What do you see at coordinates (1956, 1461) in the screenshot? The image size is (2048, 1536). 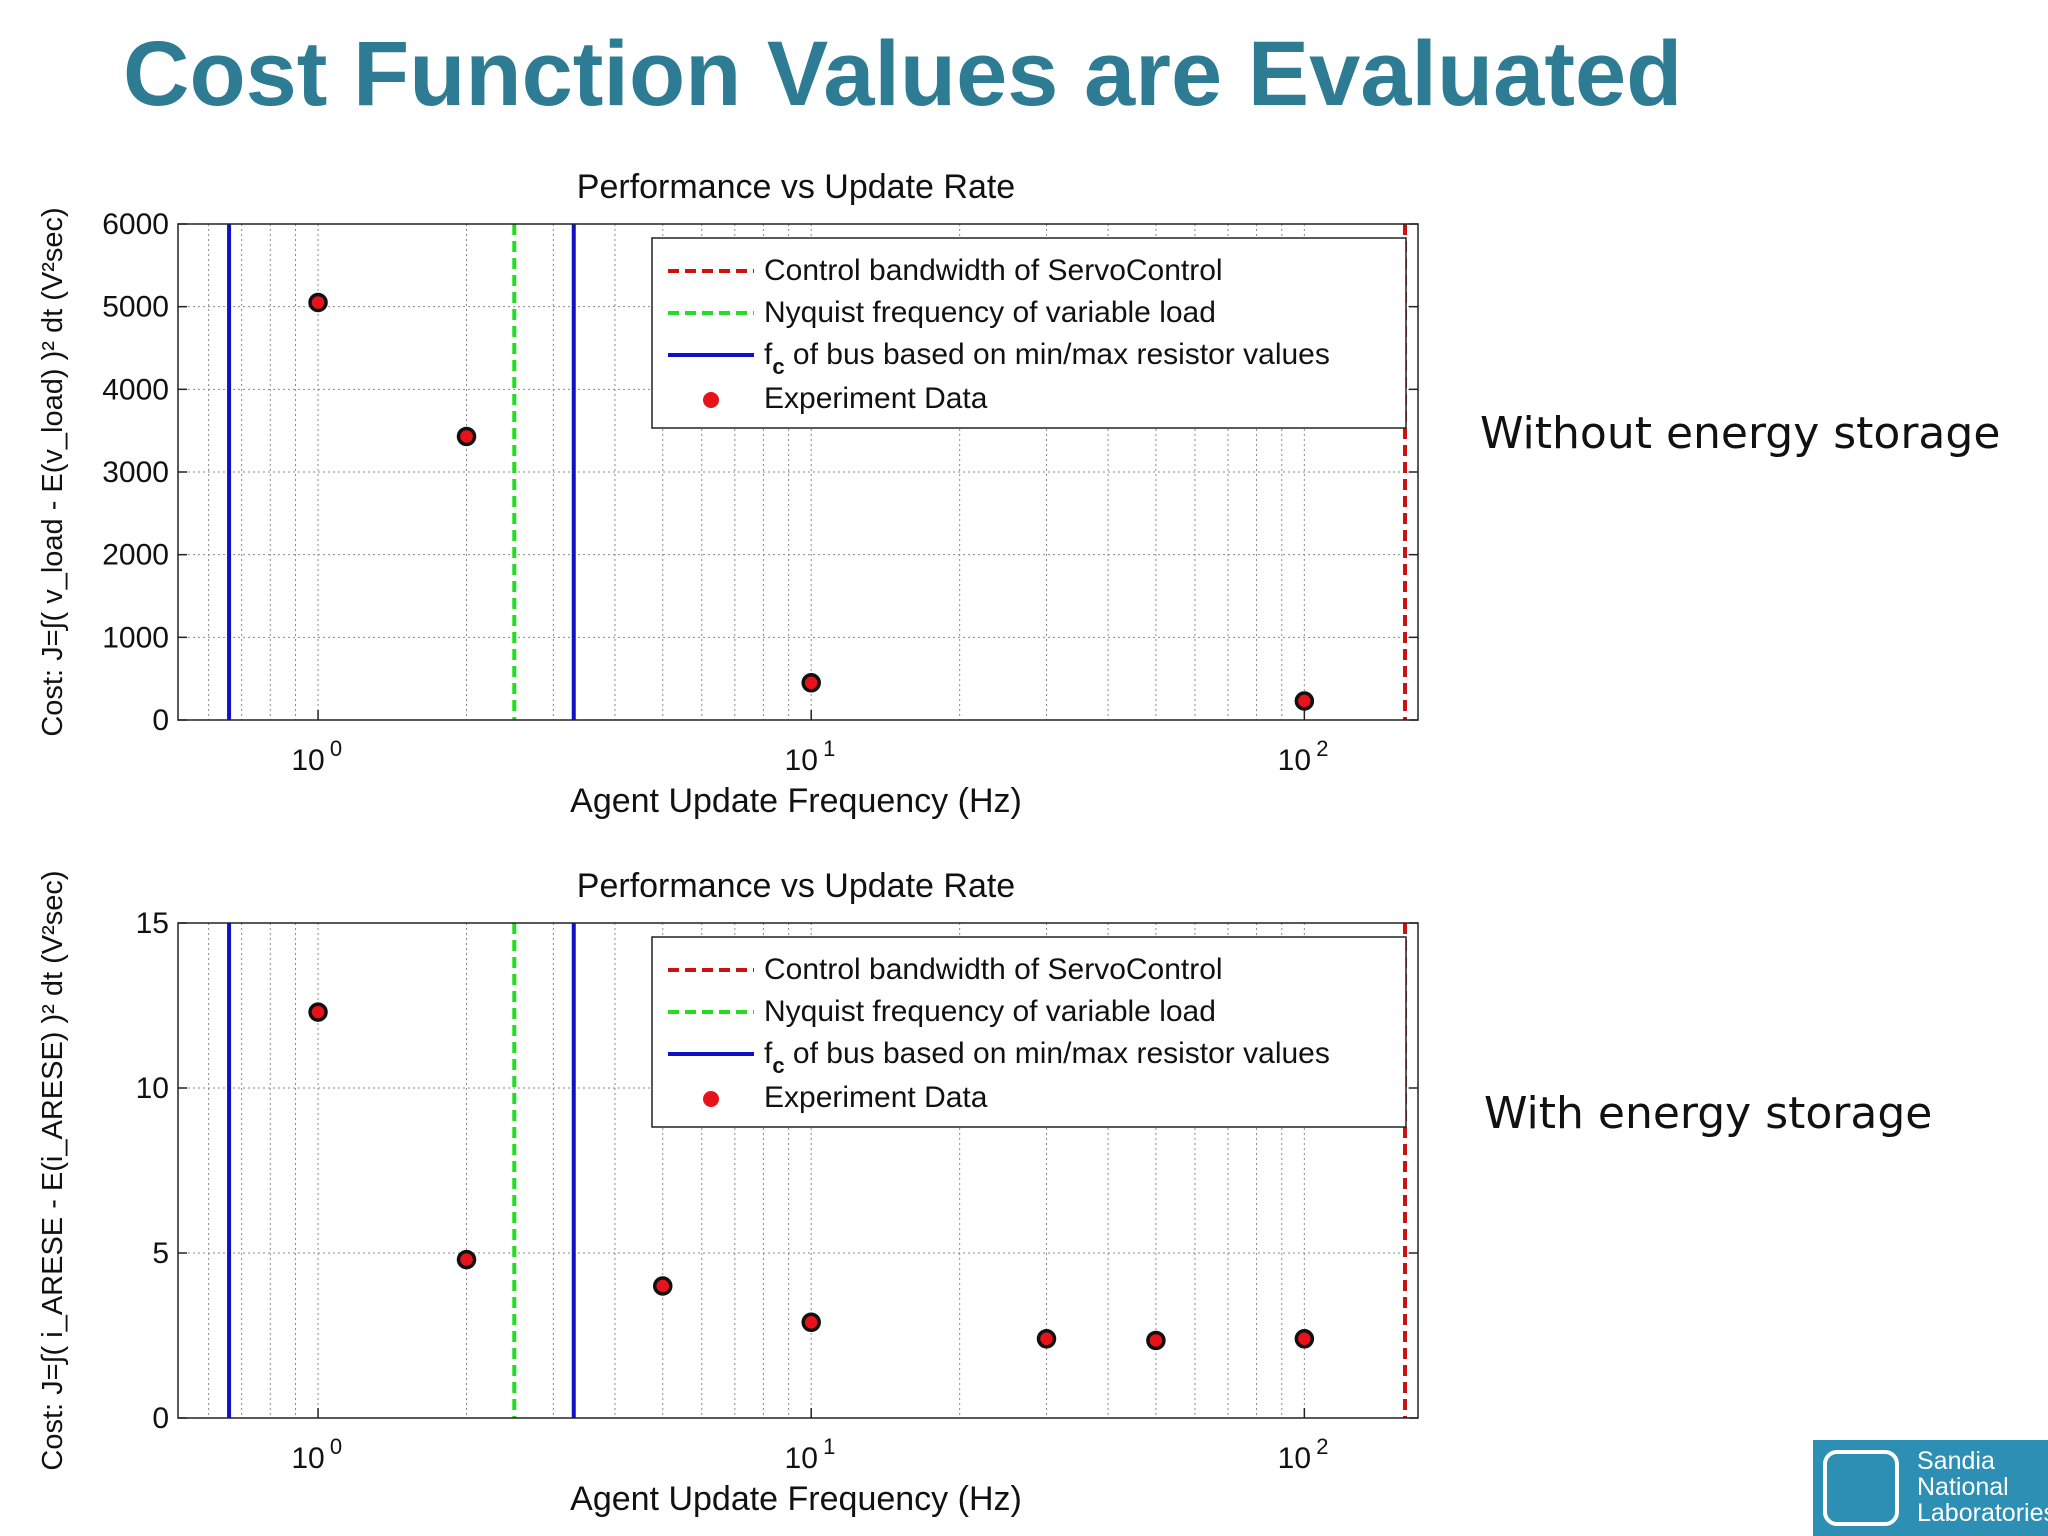 I see `logo-line: Sandia` at bounding box center [1956, 1461].